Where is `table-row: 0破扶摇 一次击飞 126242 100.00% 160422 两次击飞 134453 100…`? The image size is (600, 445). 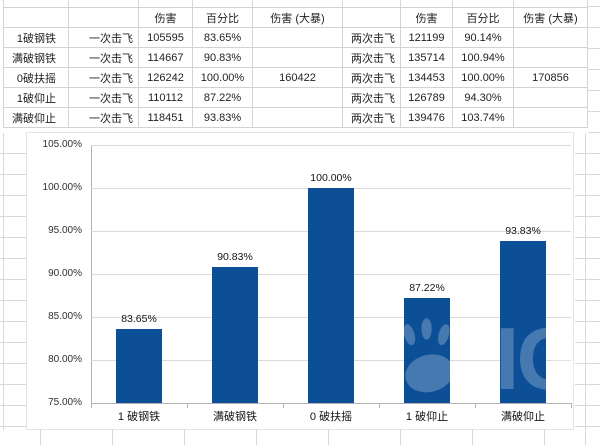
table-row: 0破扶摇 一次击飞 126242 100.00% 160422 两次击飞 134453 100… is located at coordinates (295, 77).